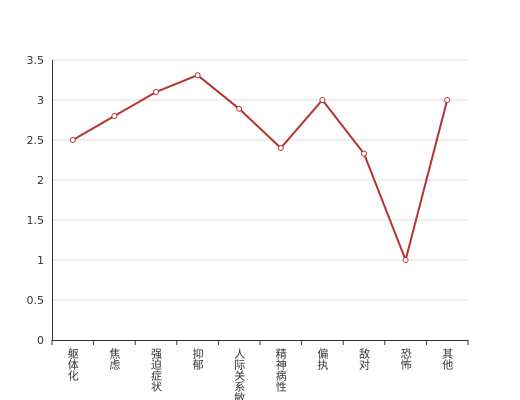  I want to click on y-tick-label: 1.5, so click(36, 220).